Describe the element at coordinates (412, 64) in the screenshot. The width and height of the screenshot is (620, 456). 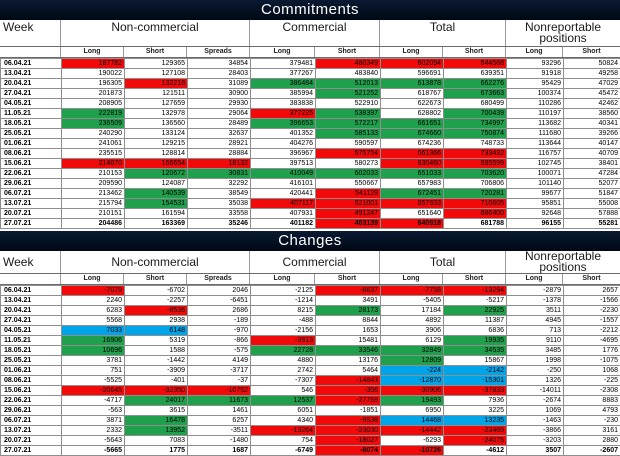
I see `value-cell: 602094` at that location.